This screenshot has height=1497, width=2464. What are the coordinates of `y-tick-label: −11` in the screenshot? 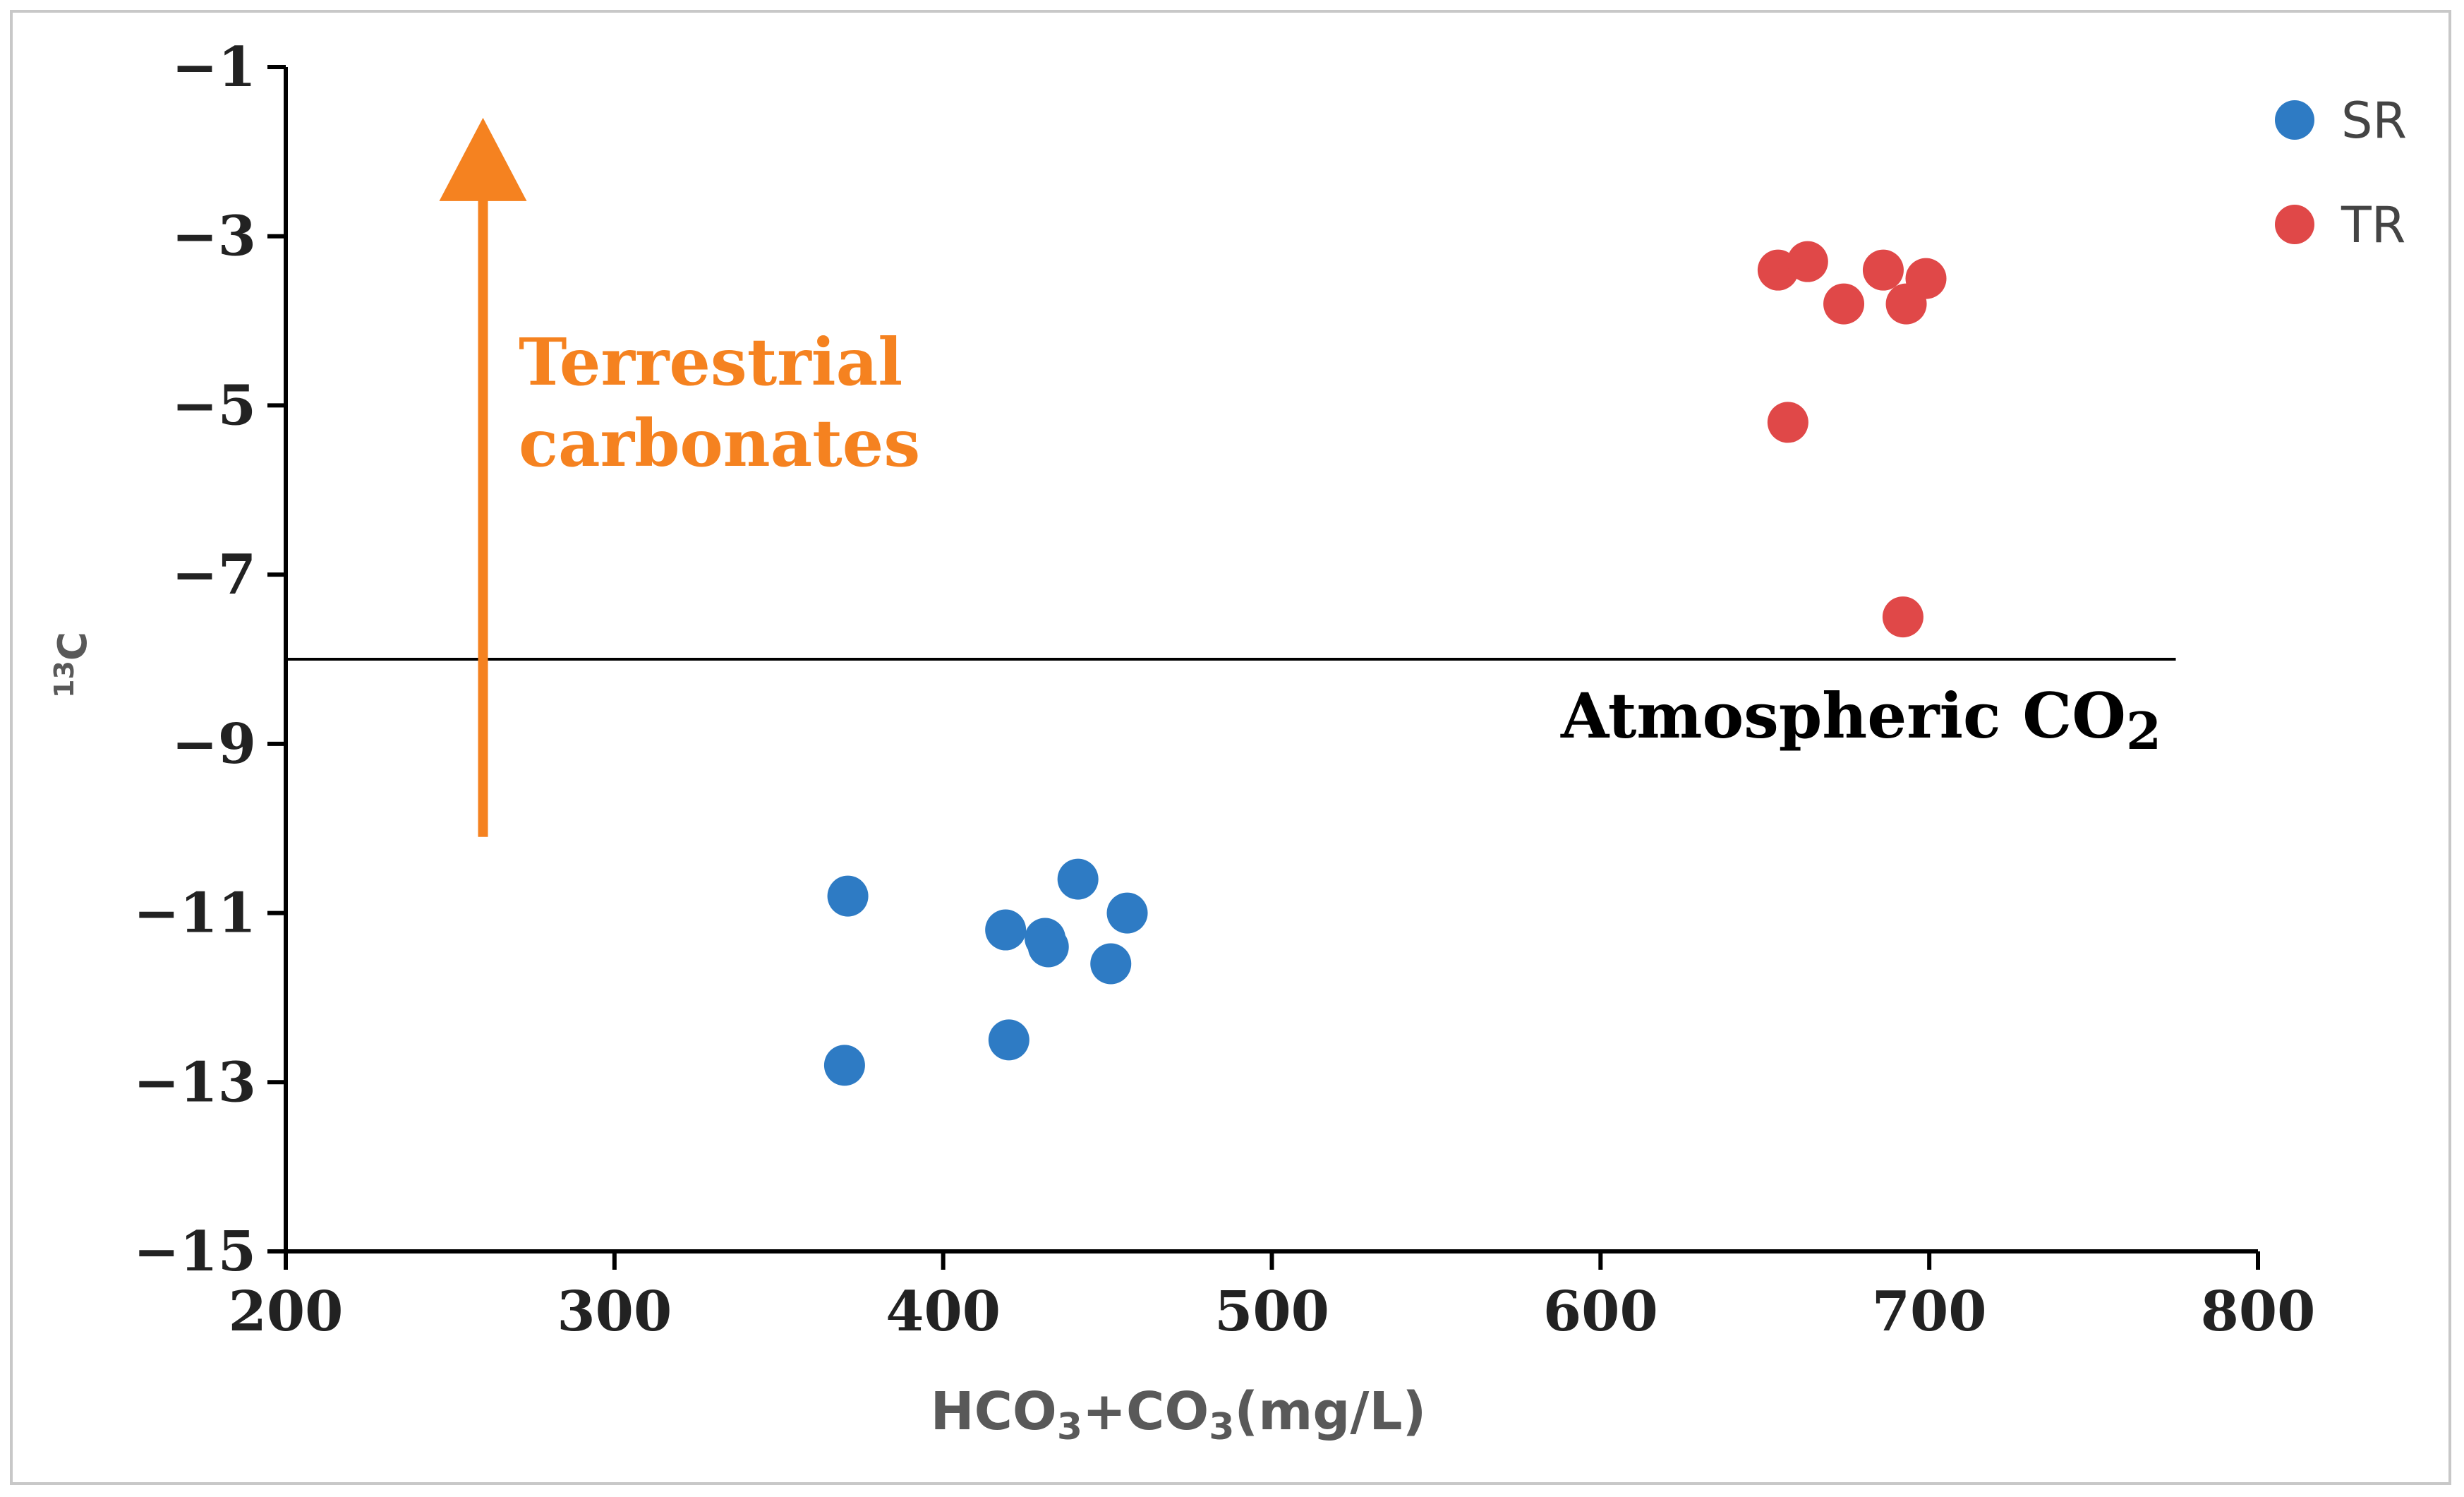 It's located at (194, 914).